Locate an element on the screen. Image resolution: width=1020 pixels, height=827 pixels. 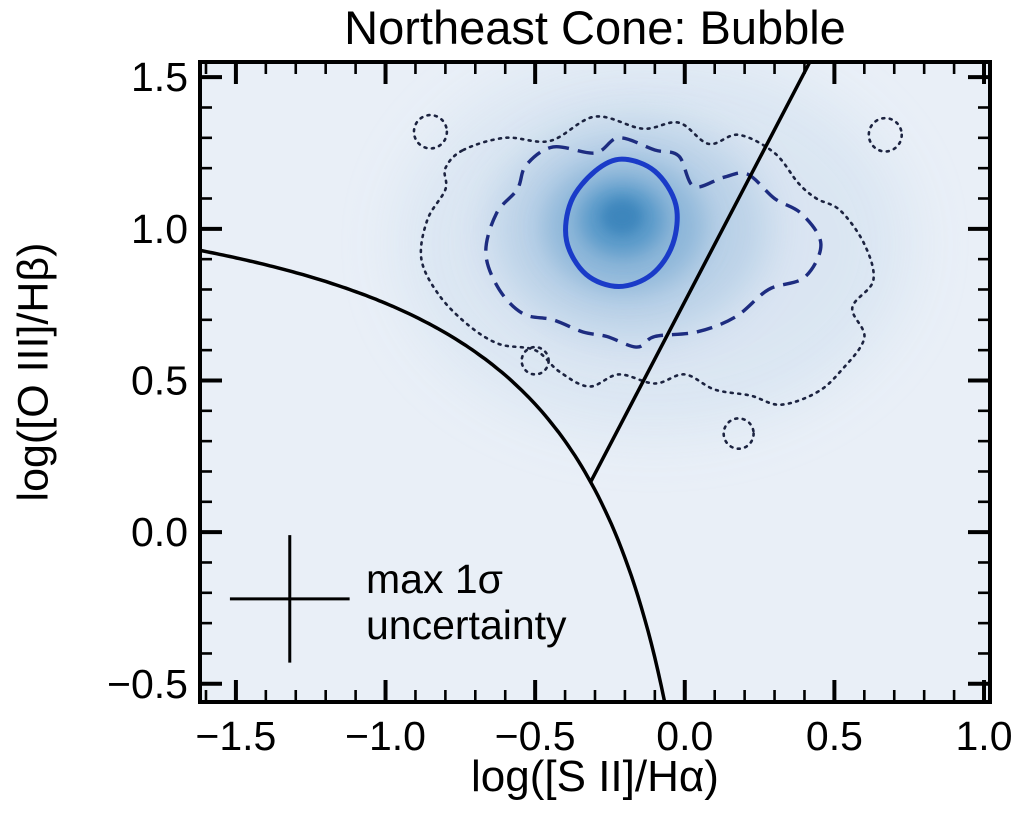
x-tick-label: 0.5 is located at coordinates (834, 736).